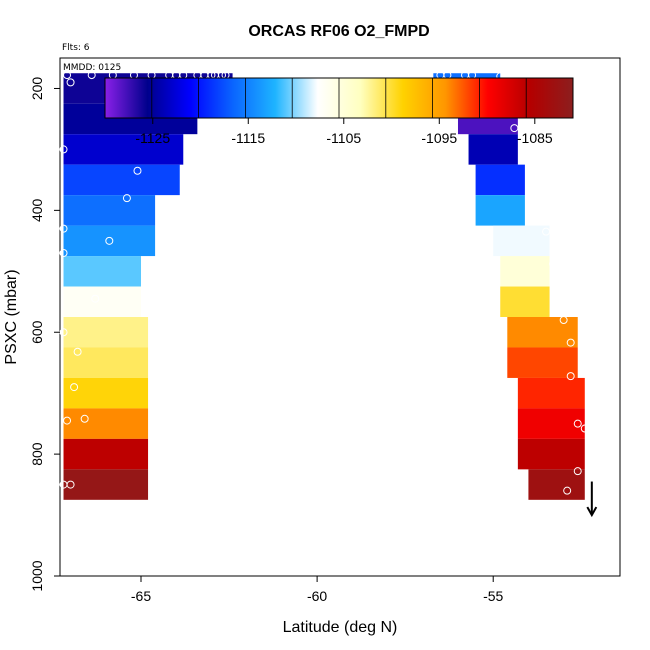  What do you see at coordinates (338, 31) in the screenshot?
I see `chart-title: ORCAS RF06 O2_FMPD` at bounding box center [338, 31].